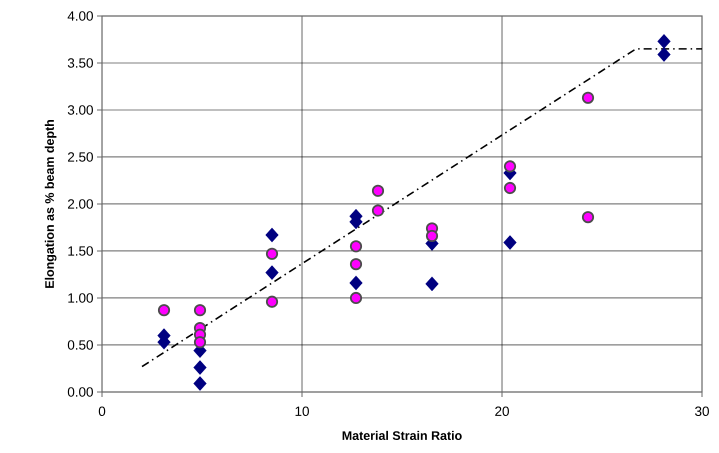  What do you see at coordinates (402, 435) in the screenshot?
I see `x-axis-title: Material Strain Ratio` at bounding box center [402, 435].